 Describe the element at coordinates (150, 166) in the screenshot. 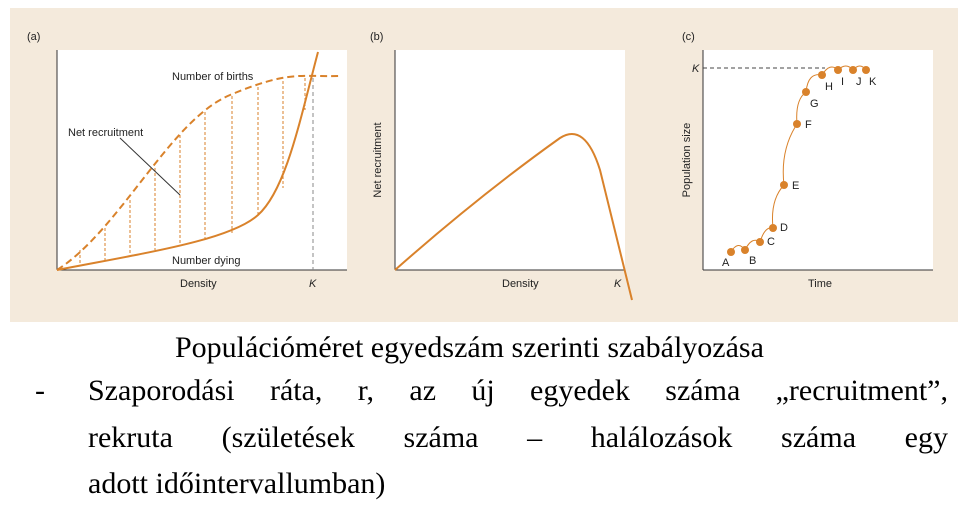

I see `leader-line` at that location.